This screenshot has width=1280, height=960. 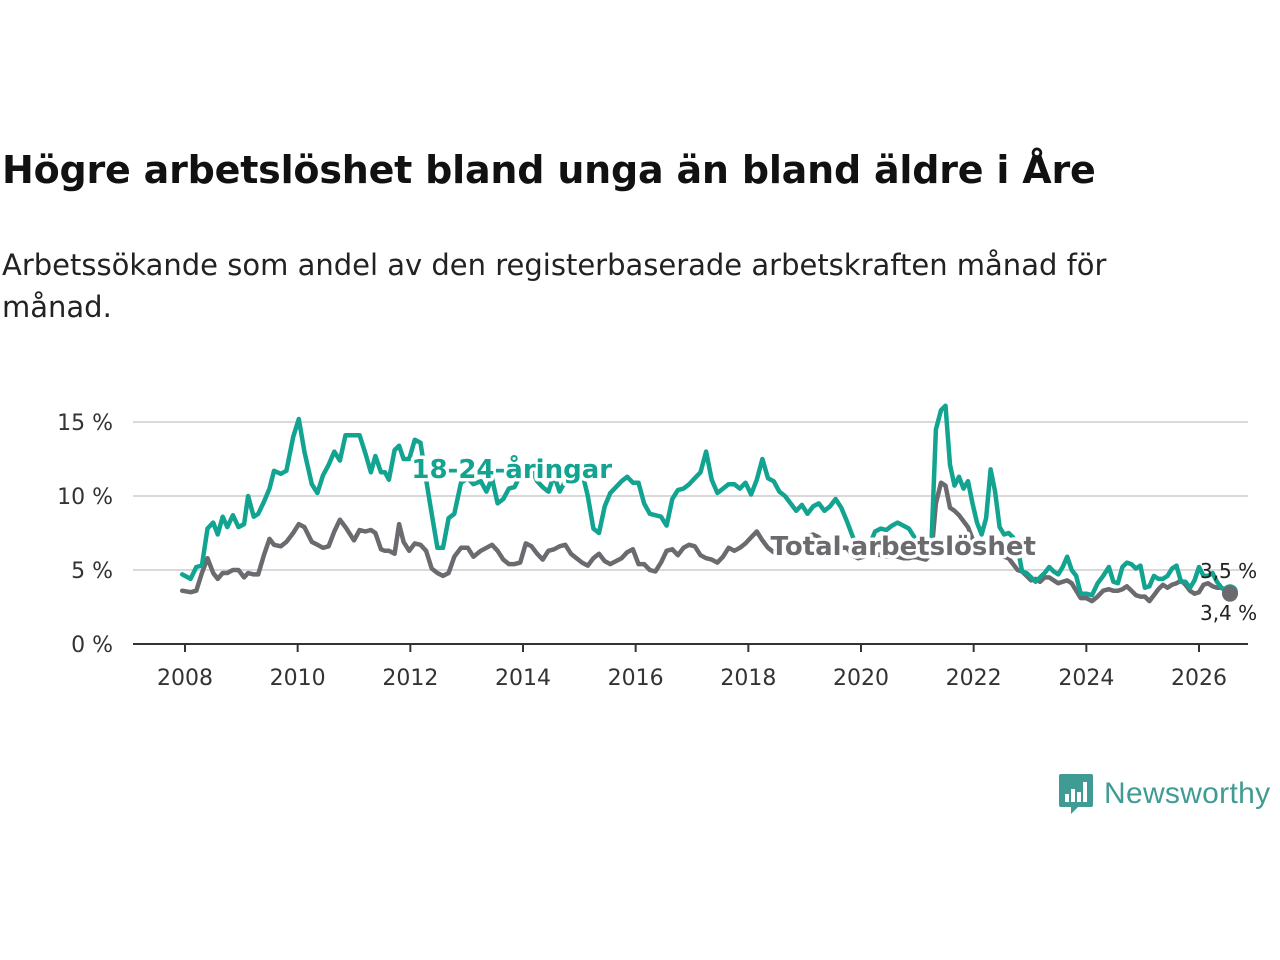 What do you see at coordinates (706, 542) in the screenshot?
I see `series-line-total` at bounding box center [706, 542].